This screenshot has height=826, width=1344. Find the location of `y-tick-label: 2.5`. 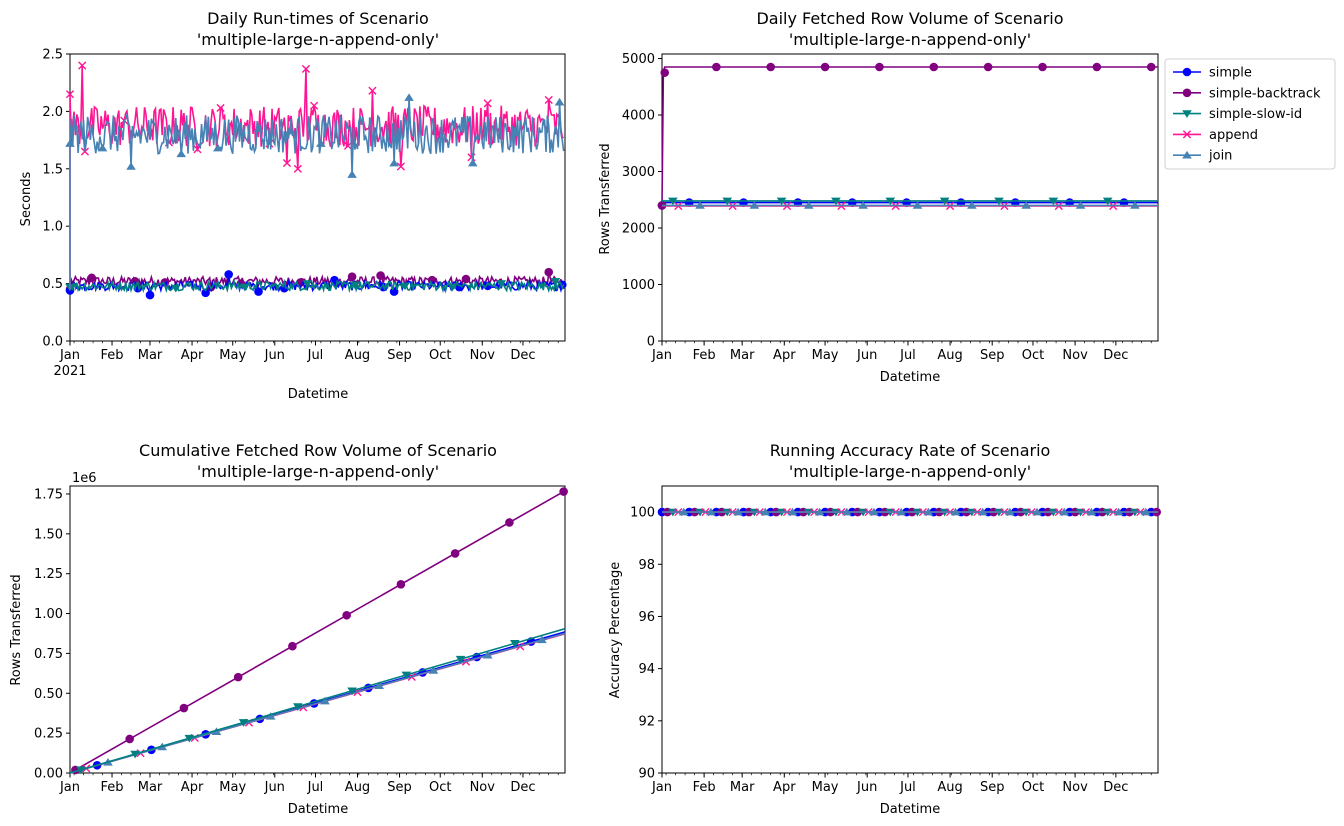

y-tick-label: 2.5 is located at coordinates (52, 55).